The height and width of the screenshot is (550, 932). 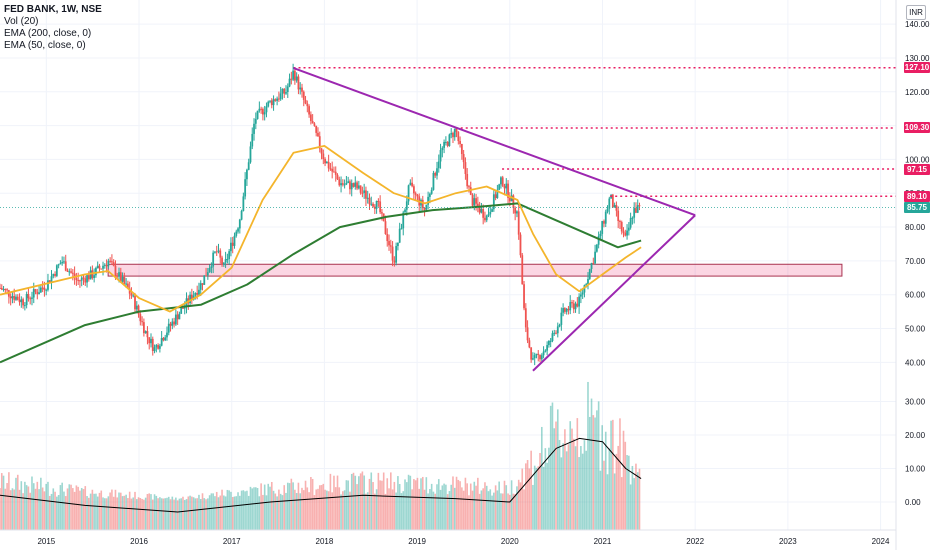 What do you see at coordinates (321, 475) in the screenshot?
I see `volume-average-line` at bounding box center [321, 475].